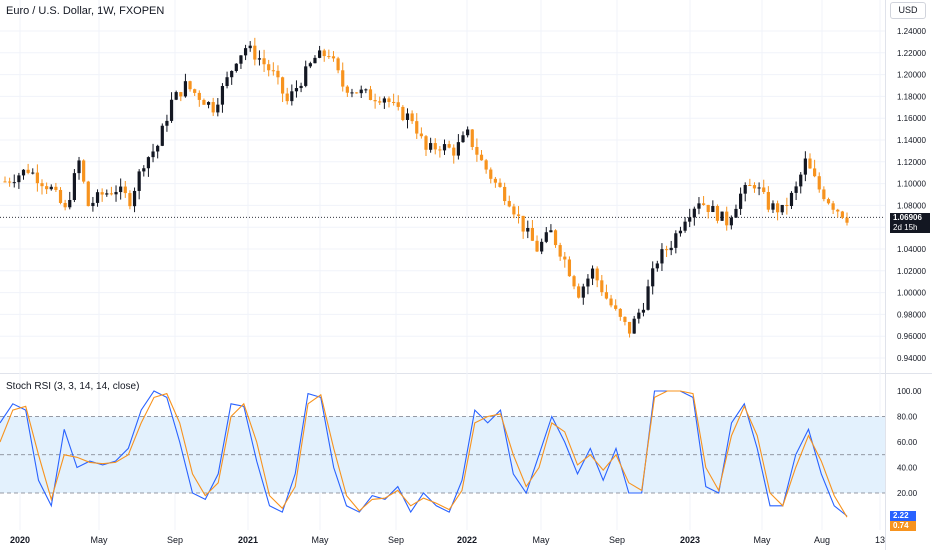  Describe the element at coordinates (73, 386) in the screenshot. I see `indicator-label: Stoch RSI (3, 3, 14, 14, close)` at that location.